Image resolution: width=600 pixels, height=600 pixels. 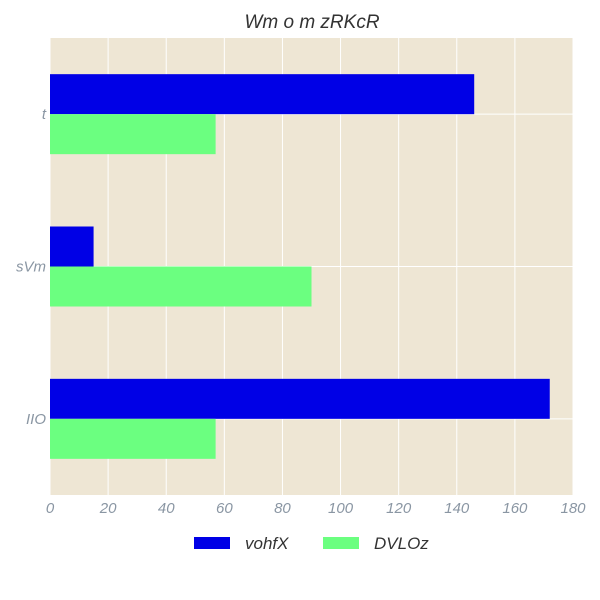 What do you see at coordinates (515, 508) in the screenshot?
I see `x-tick-label: 160` at bounding box center [515, 508].